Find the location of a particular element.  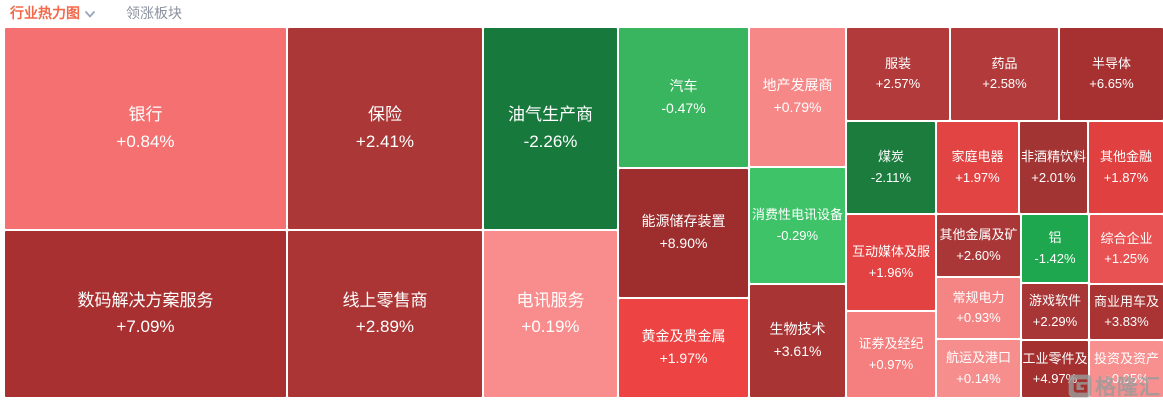

sector-change: +0.93% is located at coordinates (978, 317).